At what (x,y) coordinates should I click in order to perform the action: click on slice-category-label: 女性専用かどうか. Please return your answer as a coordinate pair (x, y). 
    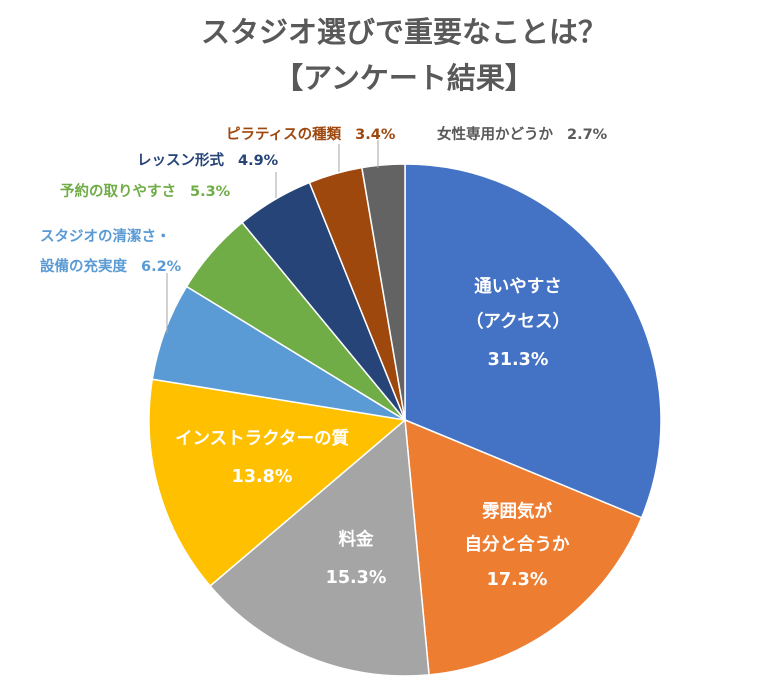
    Looking at the image, I should click on (495, 134).